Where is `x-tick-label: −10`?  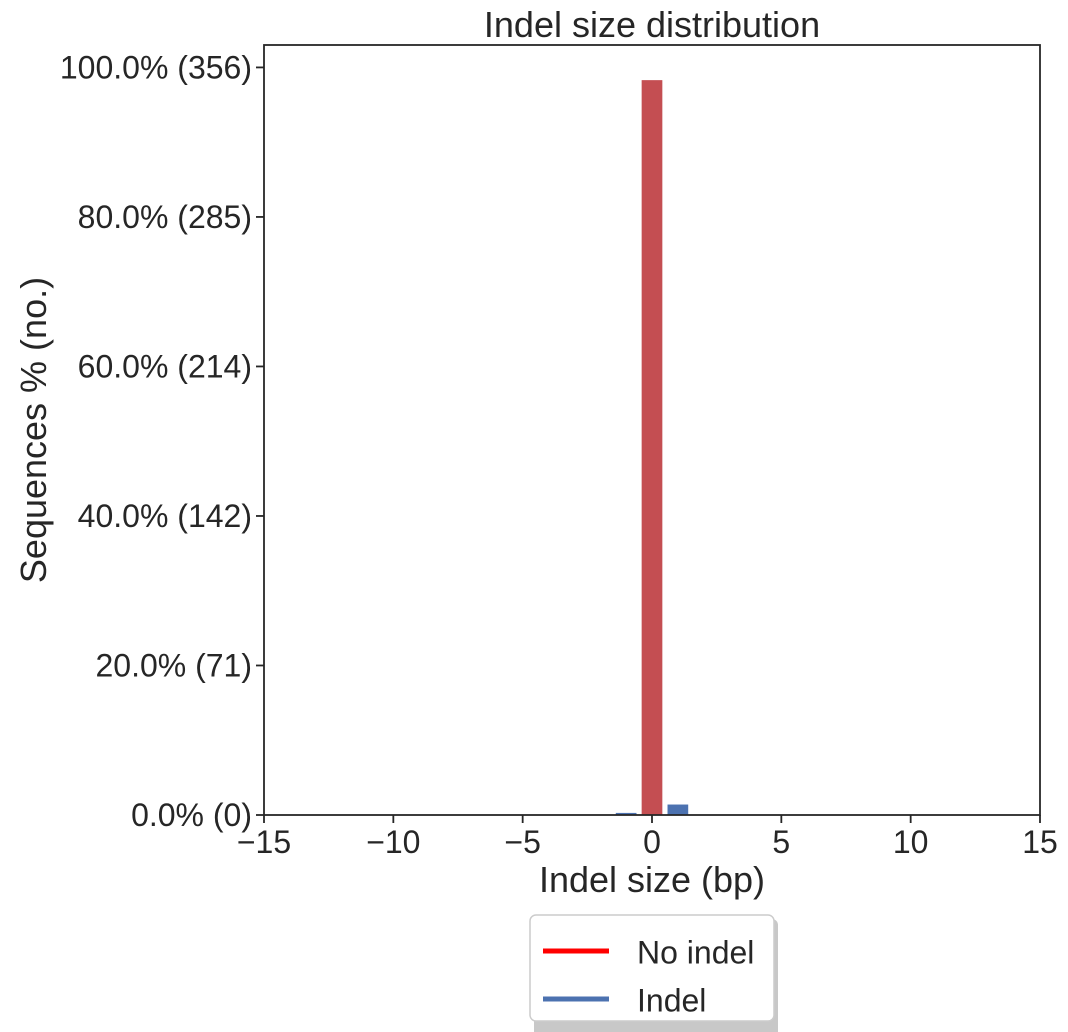
x-tick-label: −10 is located at coordinates (393, 842).